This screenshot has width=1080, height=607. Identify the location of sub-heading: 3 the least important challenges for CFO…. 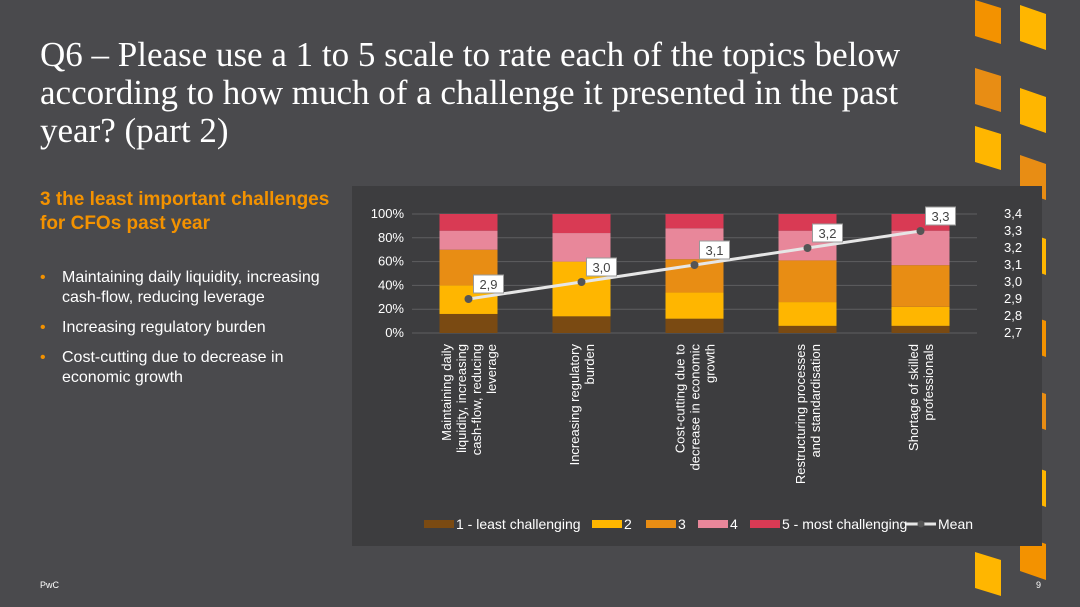
(185, 211).